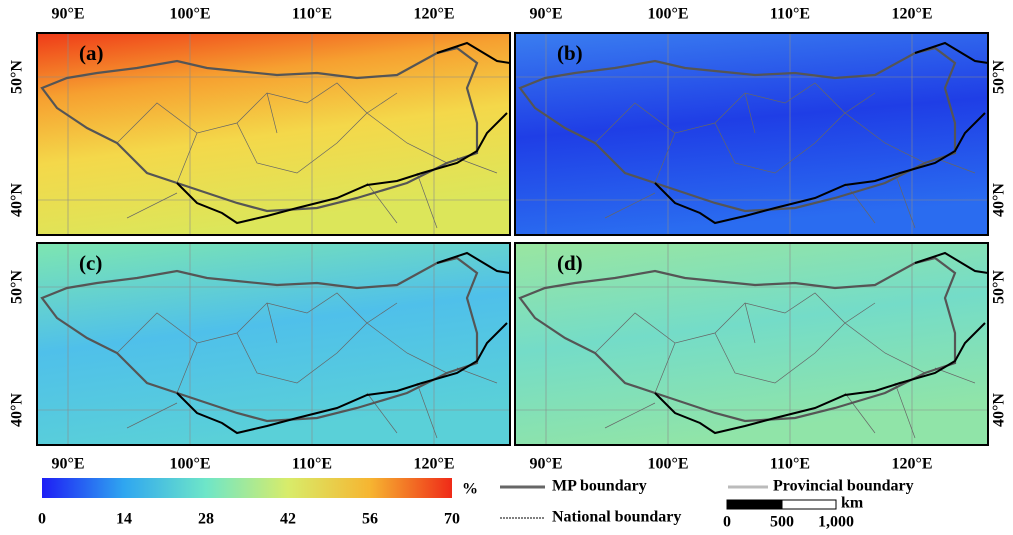  I want to click on colorbar-tick-label: 42, so click(288, 519).